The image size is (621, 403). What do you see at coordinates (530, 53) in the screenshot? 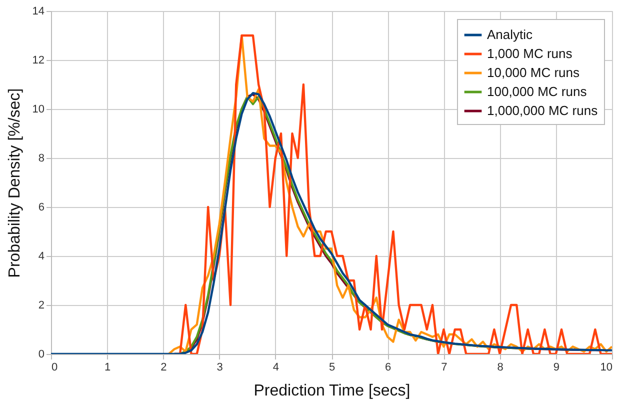
I see `legend-label: 1,000 MC runs` at bounding box center [530, 53].